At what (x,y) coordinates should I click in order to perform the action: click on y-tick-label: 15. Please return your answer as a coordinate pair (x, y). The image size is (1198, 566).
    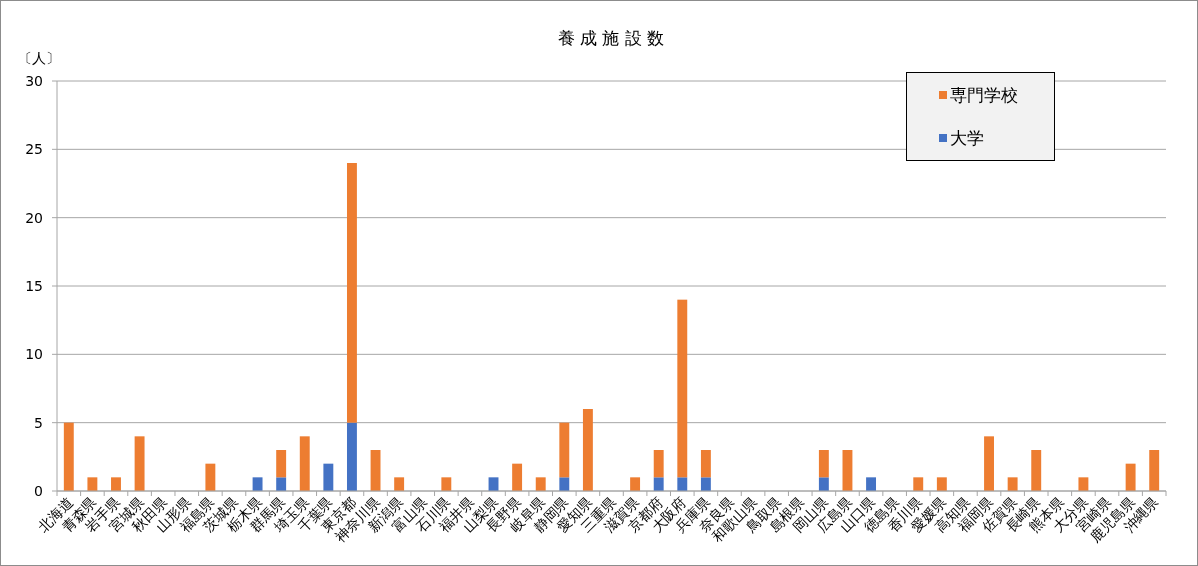
    Looking at the image, I should click on (34, 285).